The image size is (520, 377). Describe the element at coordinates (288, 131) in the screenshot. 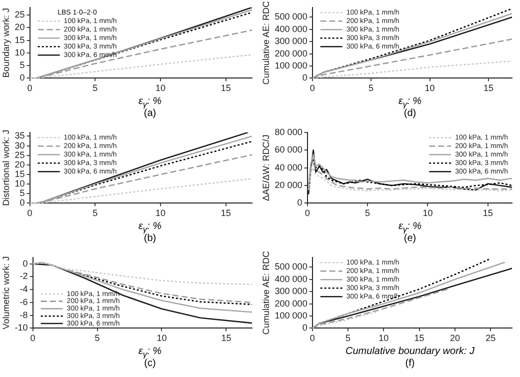

I see `y-tick-label: 80 000` at that location.